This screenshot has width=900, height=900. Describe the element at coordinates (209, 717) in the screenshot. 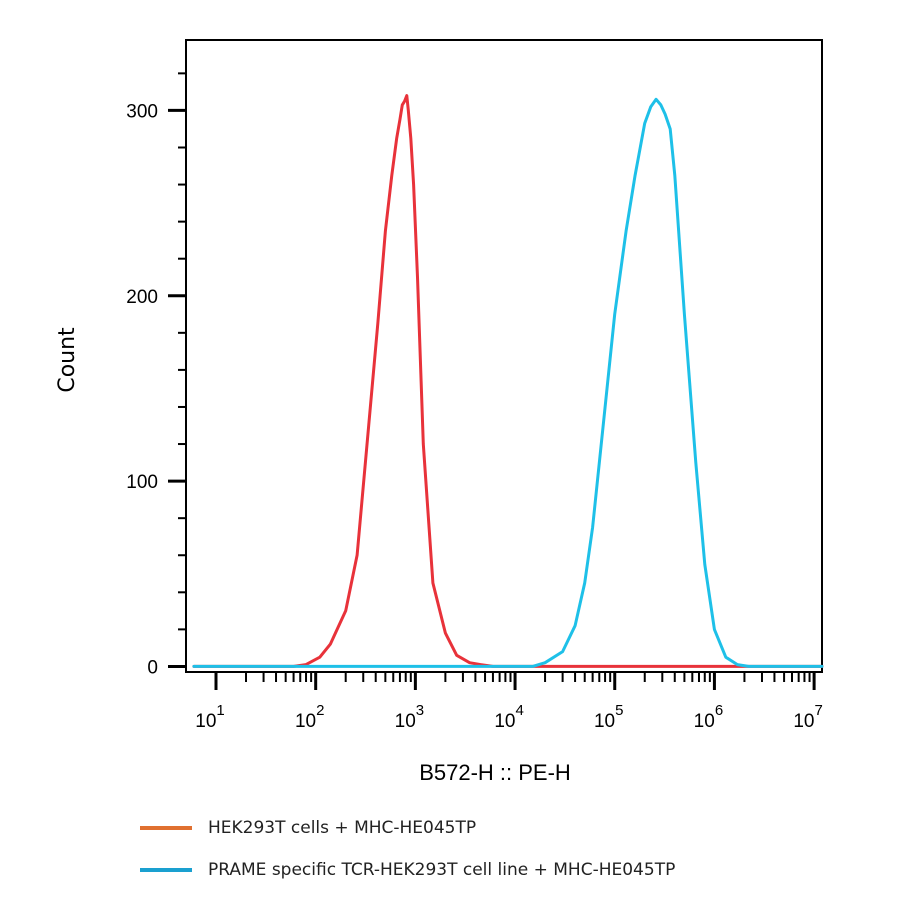

I see `x-tick-label: 10¹` at that location.